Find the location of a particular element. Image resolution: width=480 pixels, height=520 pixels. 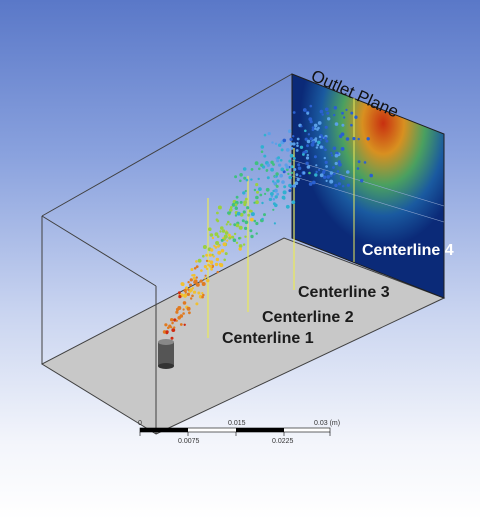

centerline-1-label: Centerline 1 is located at coordinates (268, 338).